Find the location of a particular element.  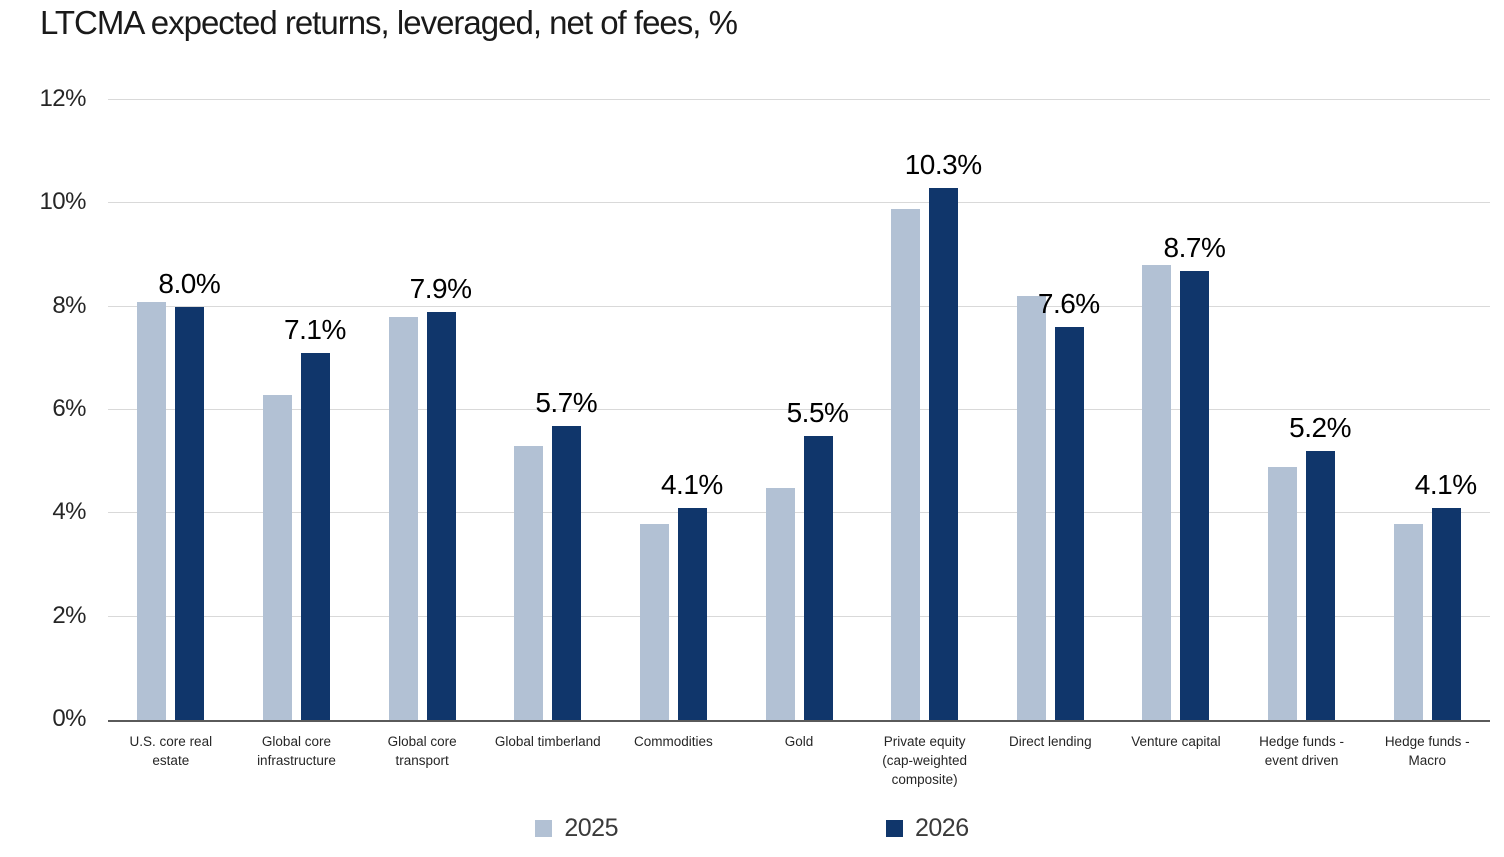

bar-group: 5.7% is located at coordinates (548, 410).